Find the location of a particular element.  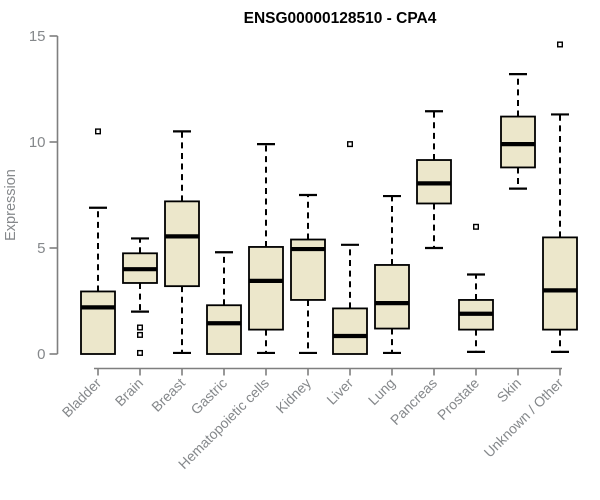

box-bladder is located at coordinates (98, 322).